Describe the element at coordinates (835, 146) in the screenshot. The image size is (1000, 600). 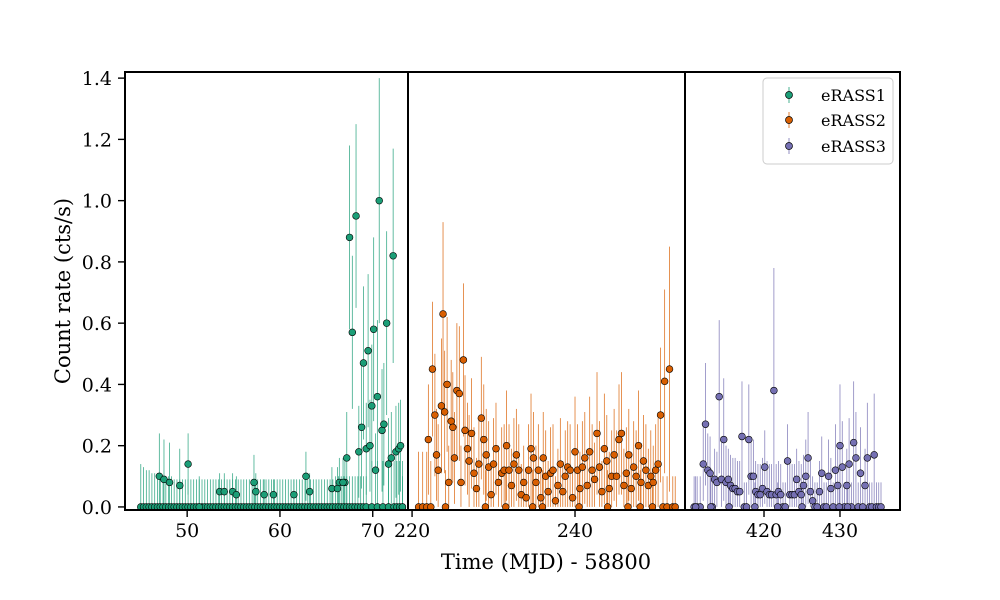
I see `legend-entry-3: eRASS3` at that location.